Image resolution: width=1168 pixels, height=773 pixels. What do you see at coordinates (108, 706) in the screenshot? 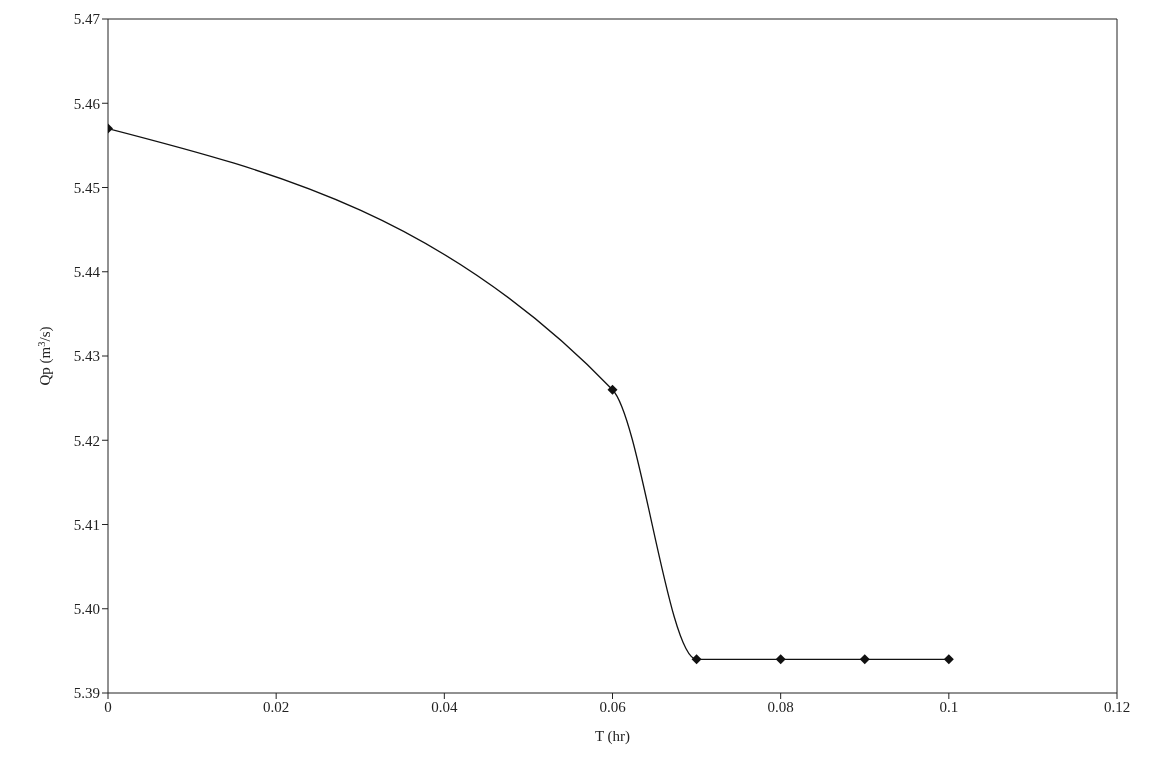
I see `x-tick-label: 0` at bounding box center [108, 706].